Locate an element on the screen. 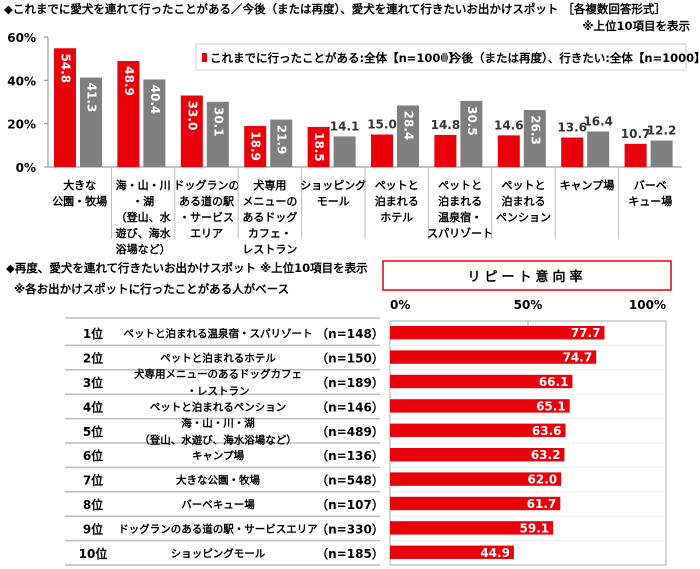 The width and height of the screenshot is (700, 569). data-label: 33.0 is located at coordinates (192, 116).